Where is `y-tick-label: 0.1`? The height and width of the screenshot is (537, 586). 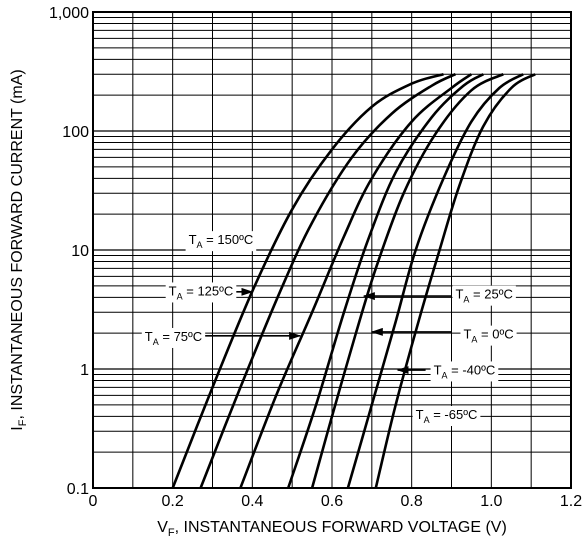
y-tick-label: 0.1 is located at coordinates (78, 489).